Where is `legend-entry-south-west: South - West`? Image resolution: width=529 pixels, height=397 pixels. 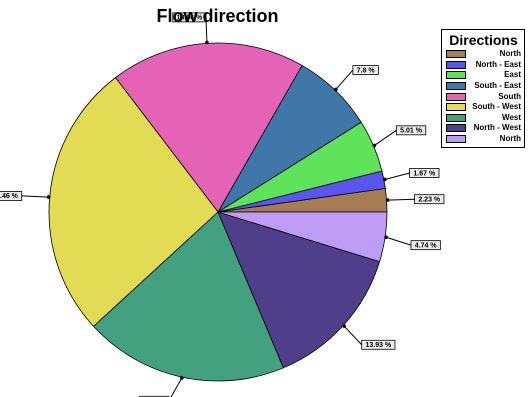 legend-entry-south-west: South - West is located at coordinates (483, 107).